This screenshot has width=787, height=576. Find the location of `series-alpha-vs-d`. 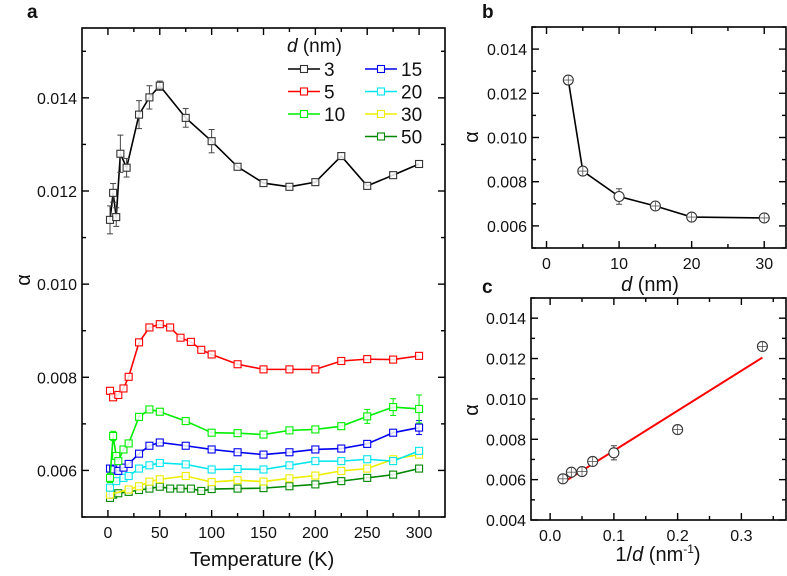

series-alpha-vs-d is located at coordinates (666, 149).